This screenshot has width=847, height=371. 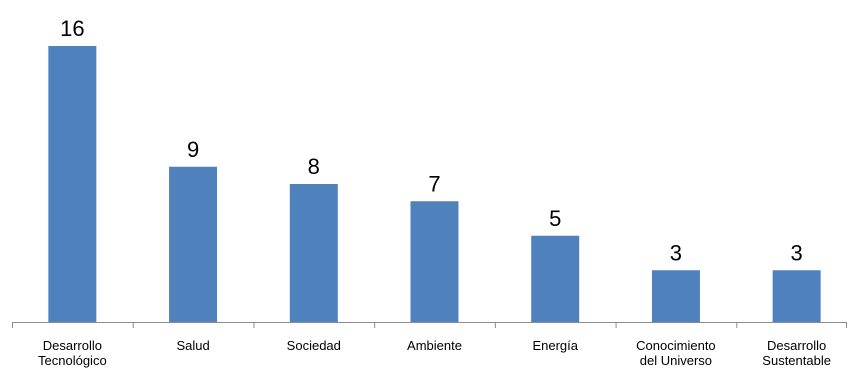 I want to click on x-tick-label: Ambiente, so click(x=434, y=345).